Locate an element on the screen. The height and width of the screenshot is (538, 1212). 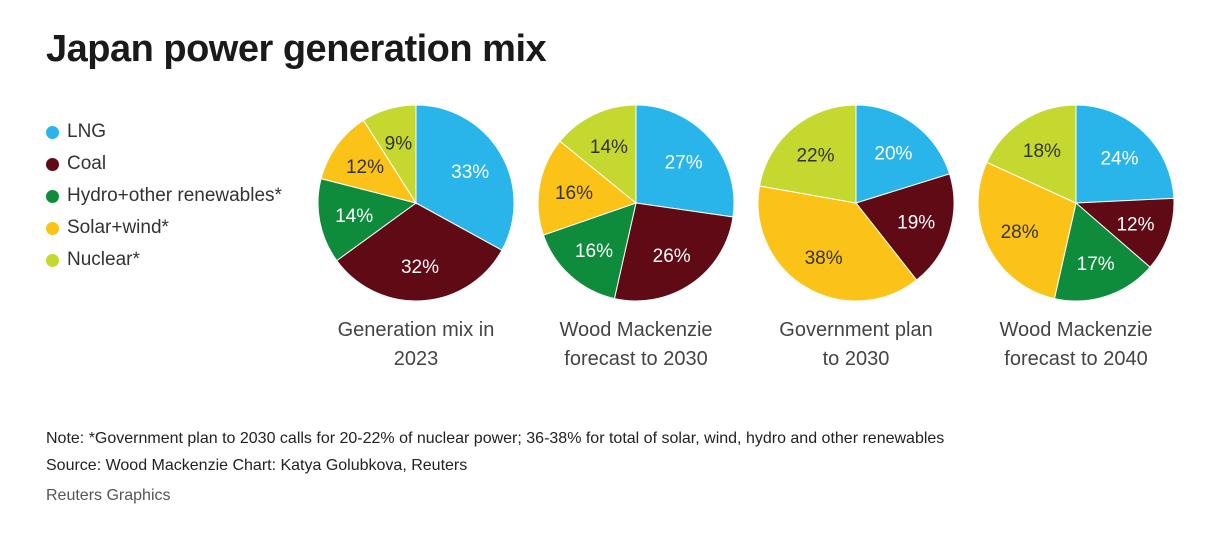
pie-caption-1-line-2: 2023 is located at coordinates (416, 359).